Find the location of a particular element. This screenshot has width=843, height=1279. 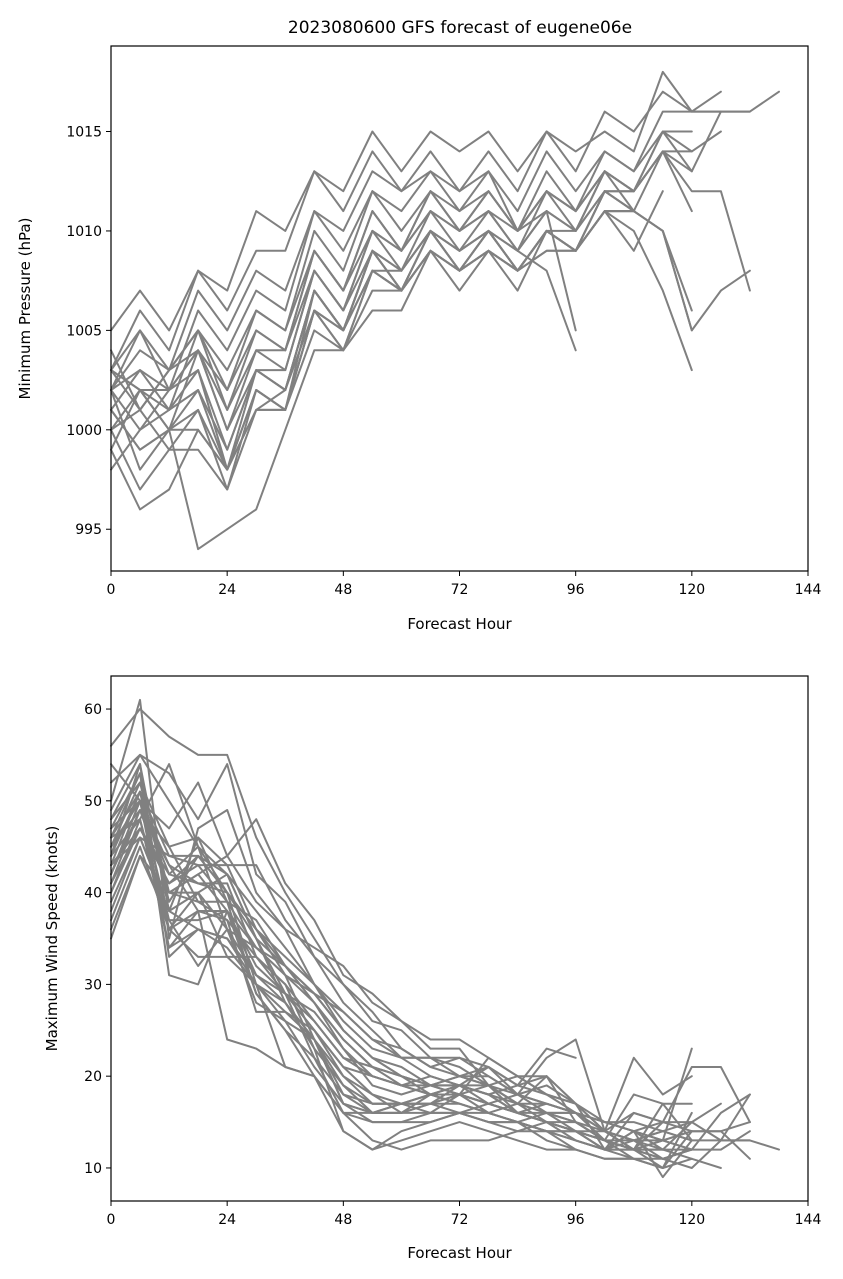

pressure-x-tick-label: 144 is located at coordinates (808, 590).